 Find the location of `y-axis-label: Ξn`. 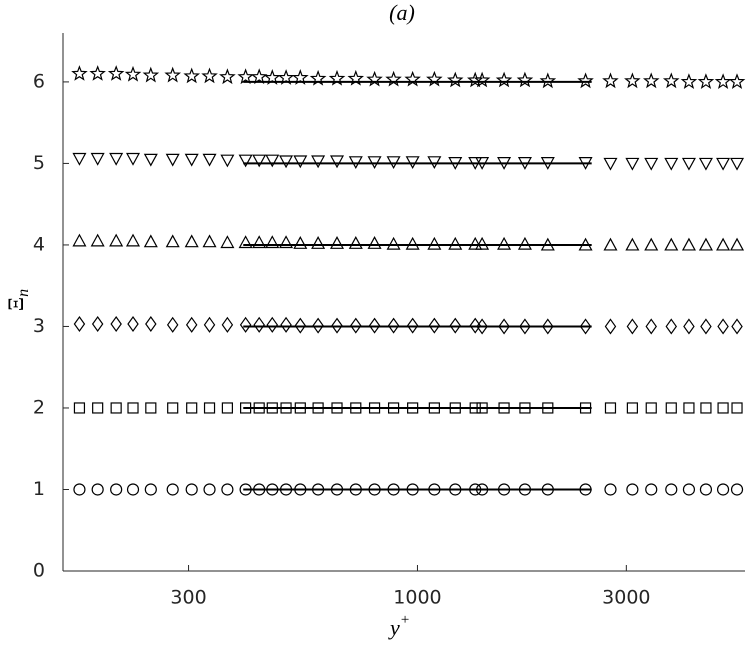

y-axis-label: Ξn is located at coordinates (17, 300).